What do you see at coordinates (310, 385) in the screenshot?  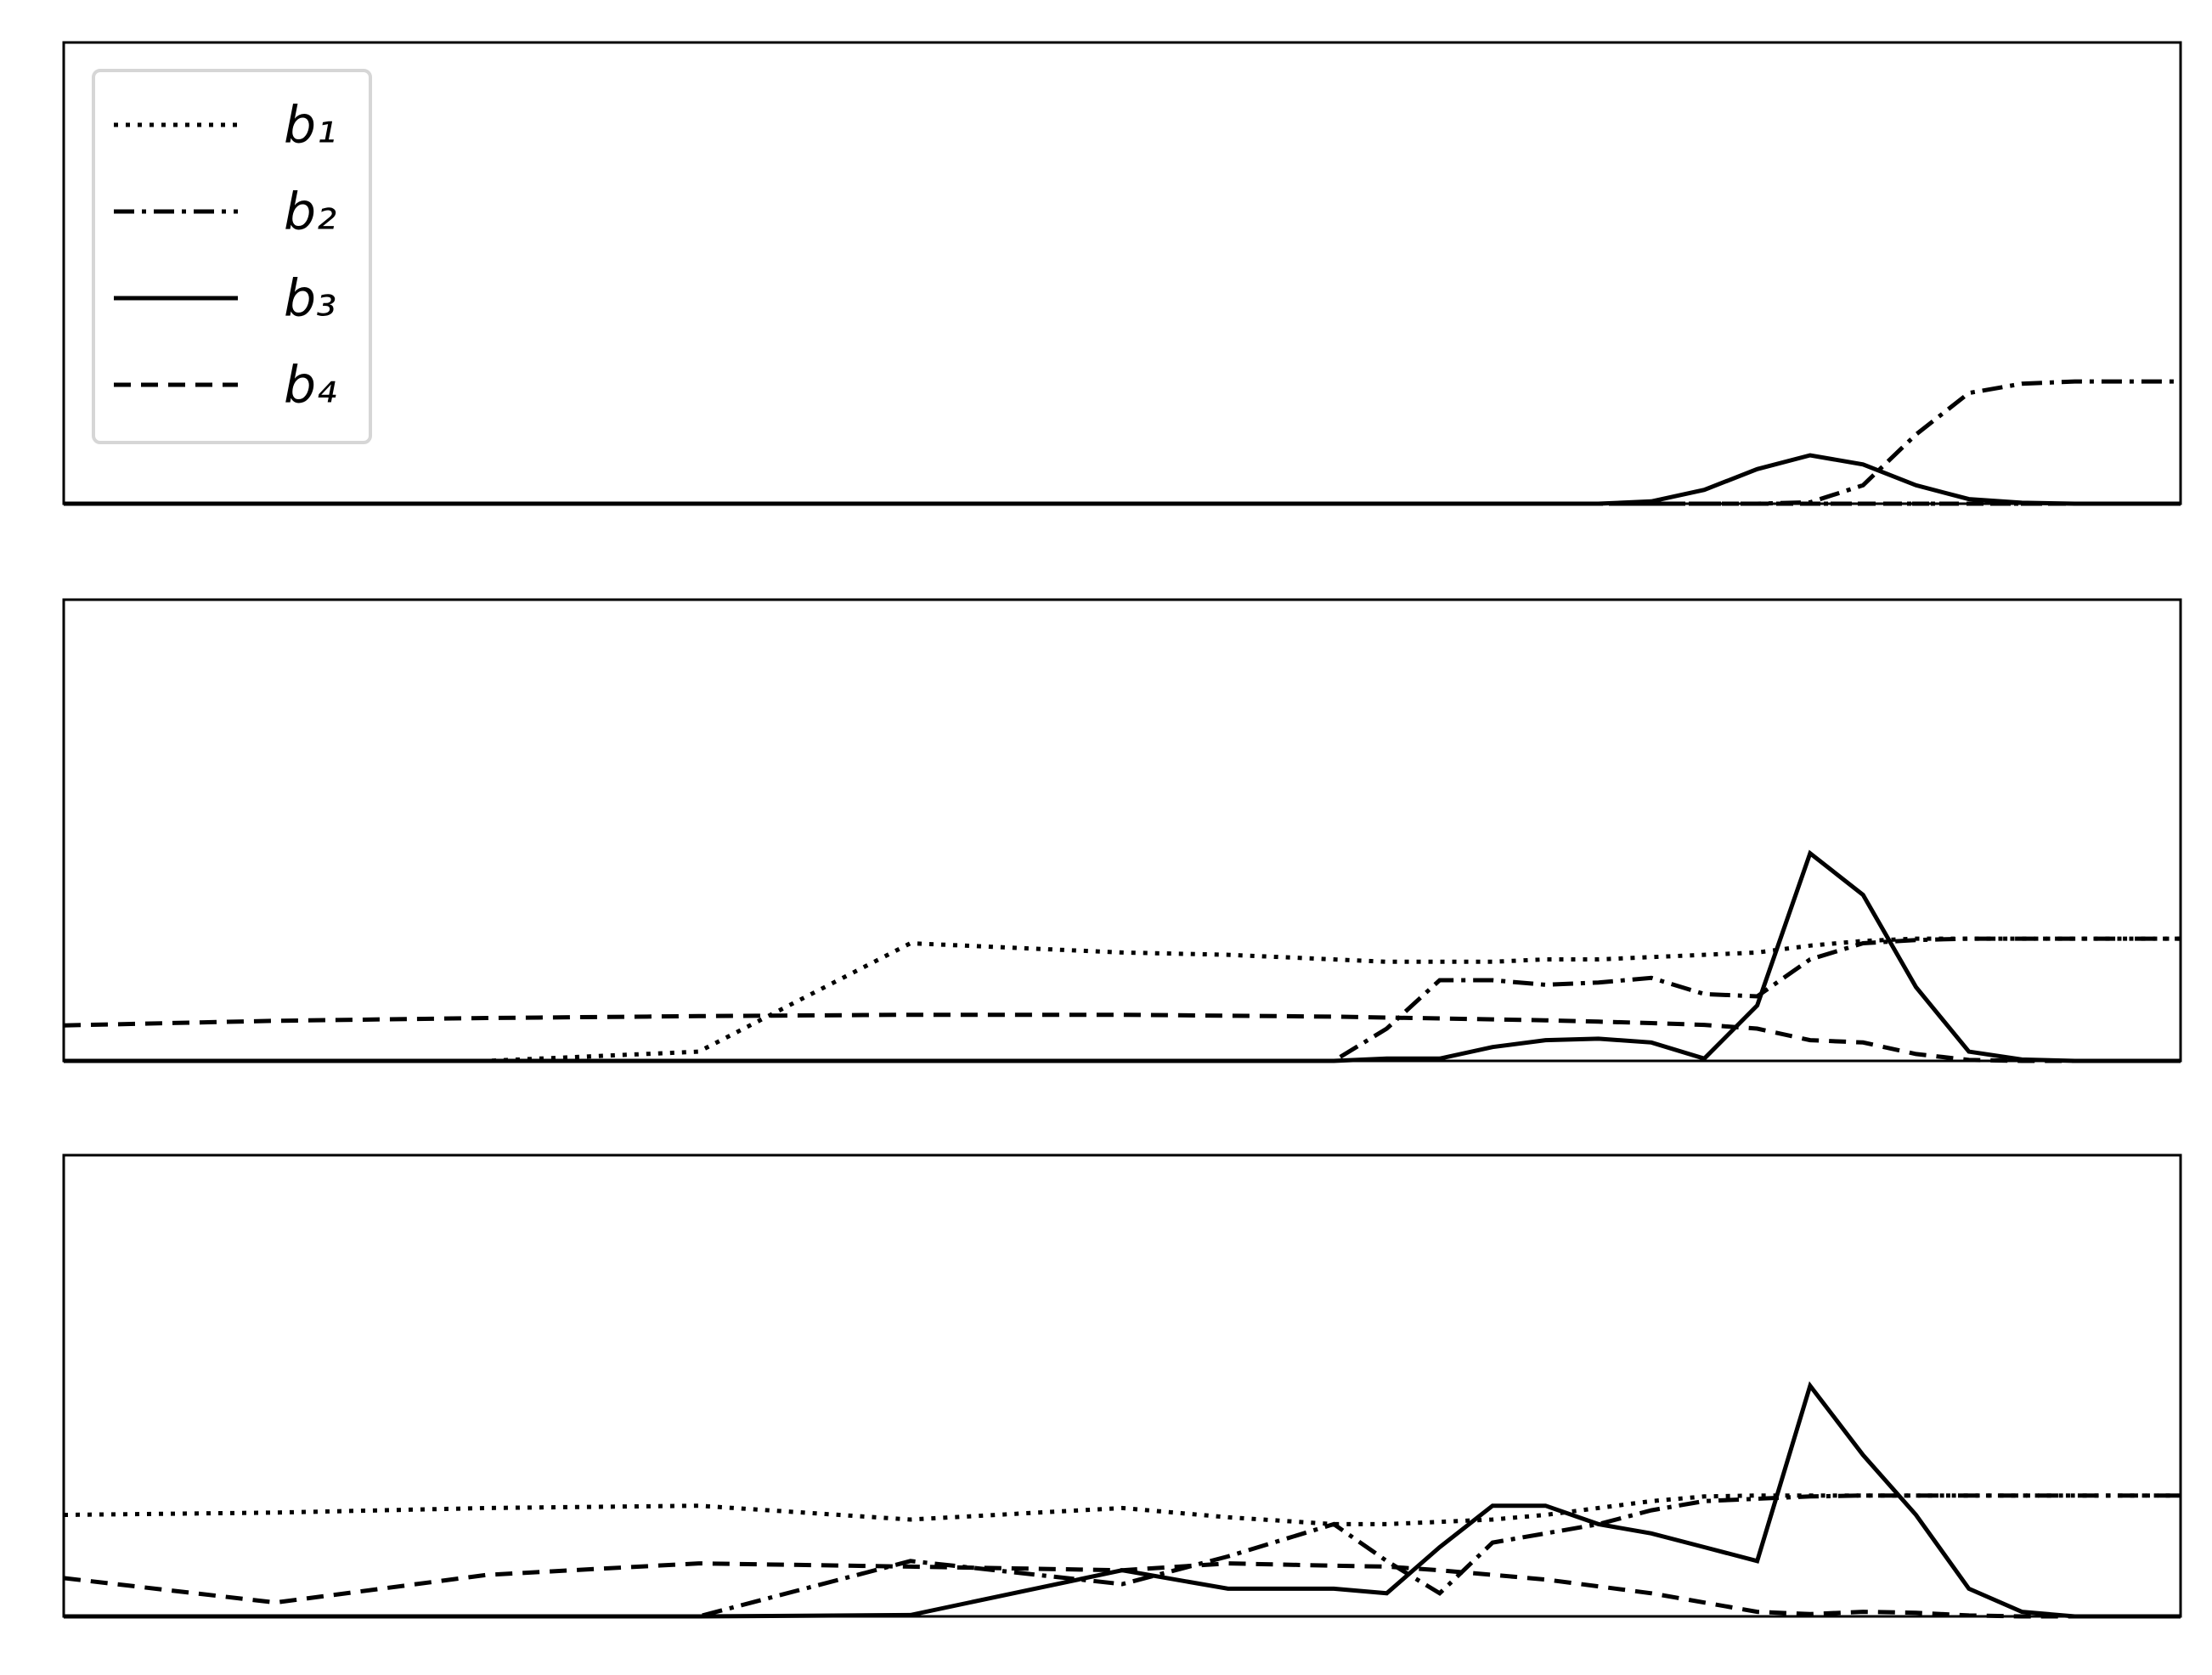 I see `legend-label: b₄` at bounding box center [310, 385].